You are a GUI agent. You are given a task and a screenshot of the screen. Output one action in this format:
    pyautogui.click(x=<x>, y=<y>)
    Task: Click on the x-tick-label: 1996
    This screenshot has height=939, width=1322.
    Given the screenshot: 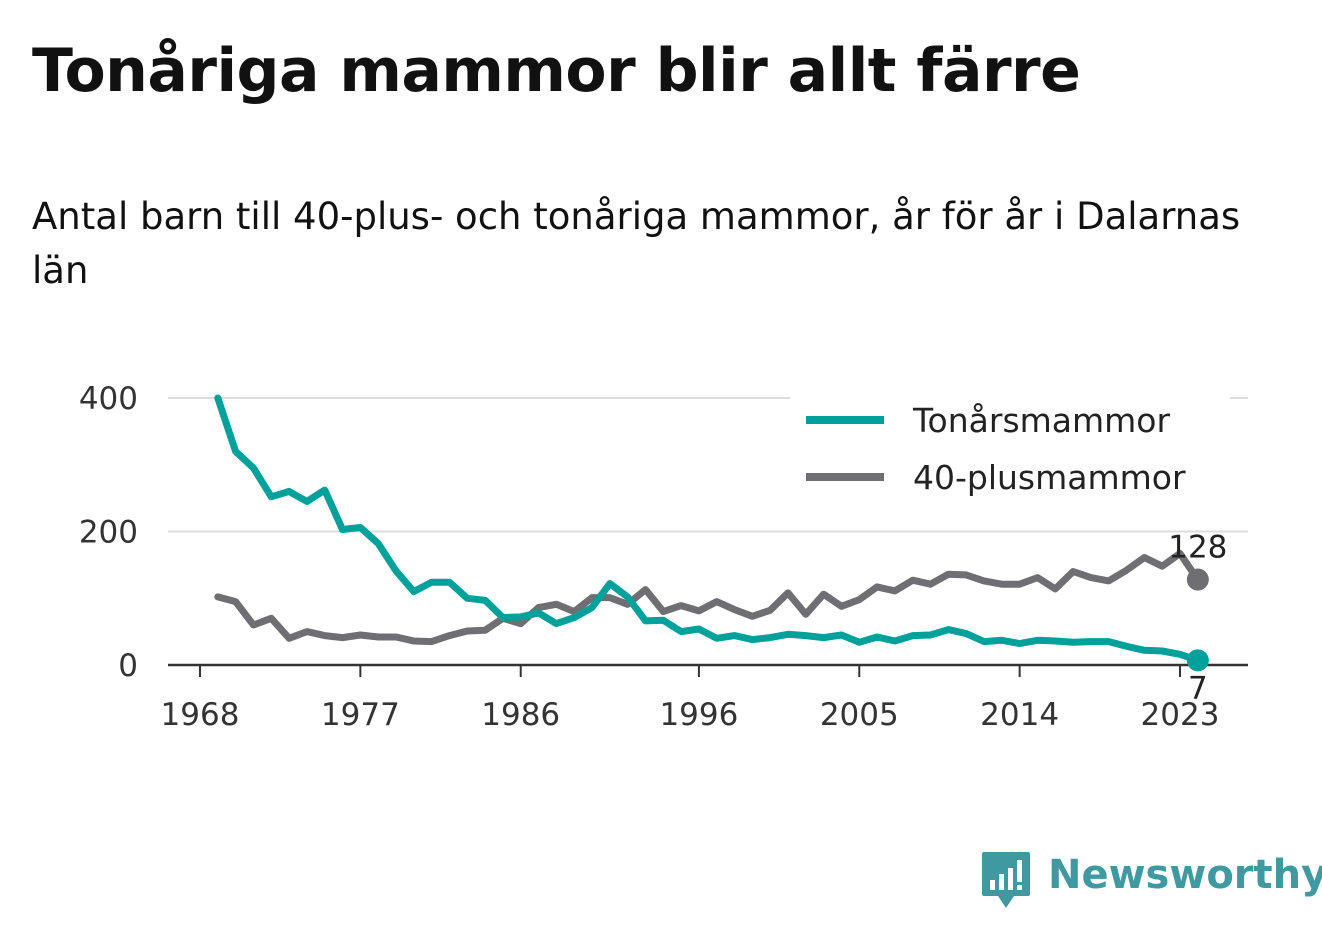 What is the action you would take?
    pyautogui.click(x=698, y=715)
    